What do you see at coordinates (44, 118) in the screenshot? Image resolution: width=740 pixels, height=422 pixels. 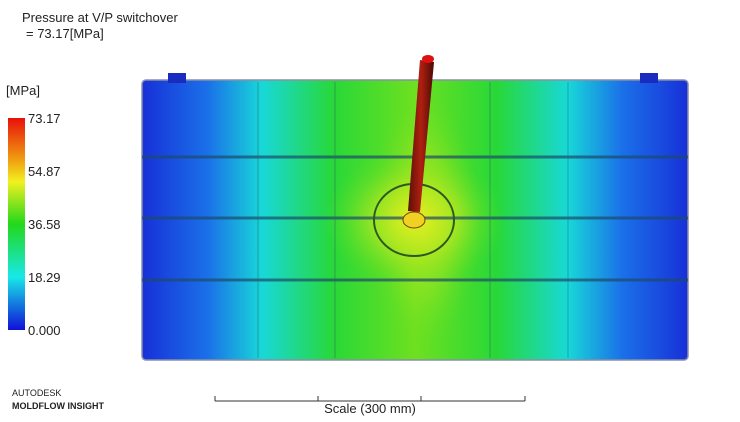 I see `legend-label: 73.17` at bounding box center [44, 118].